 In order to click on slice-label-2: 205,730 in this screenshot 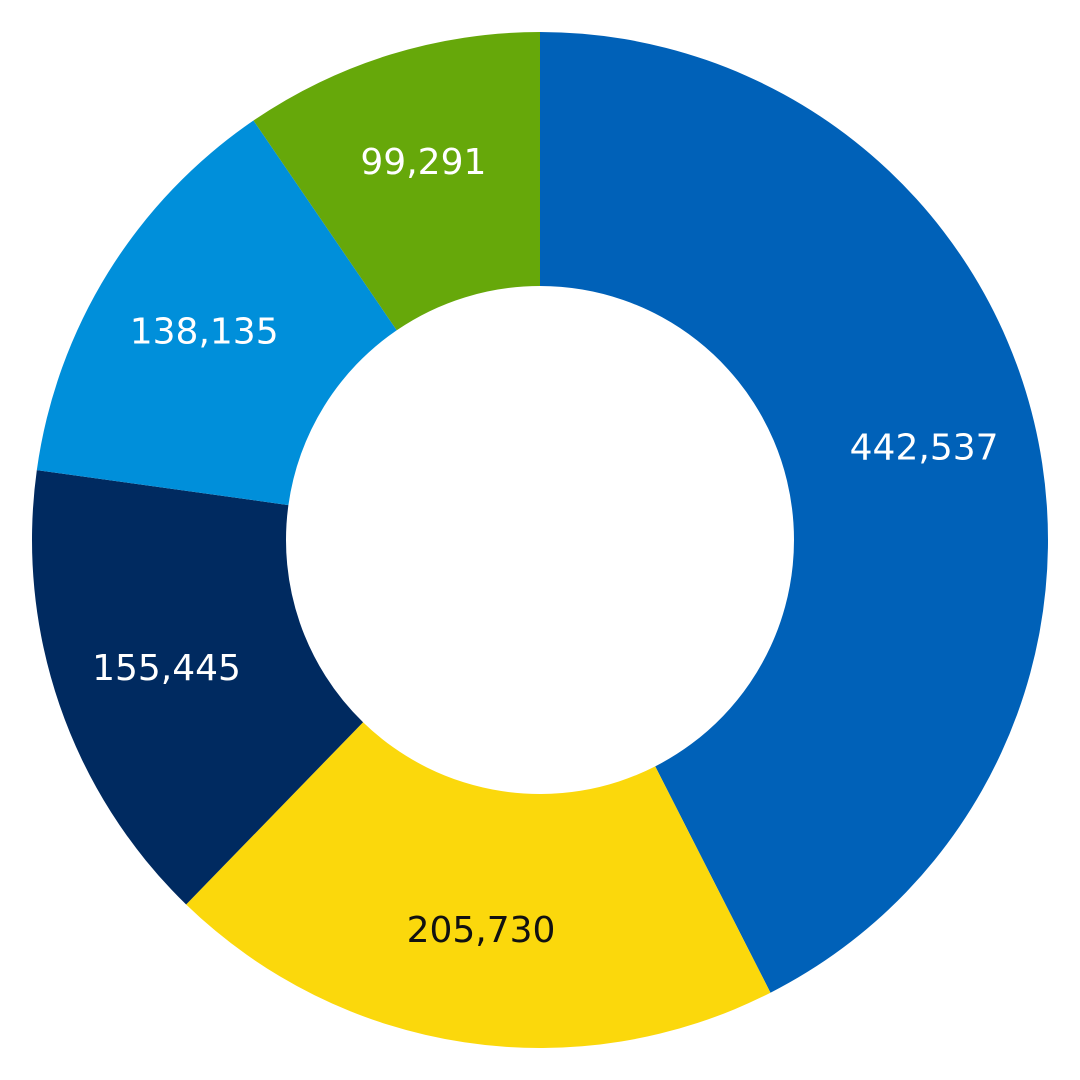, I will do `click(481, 930)`.